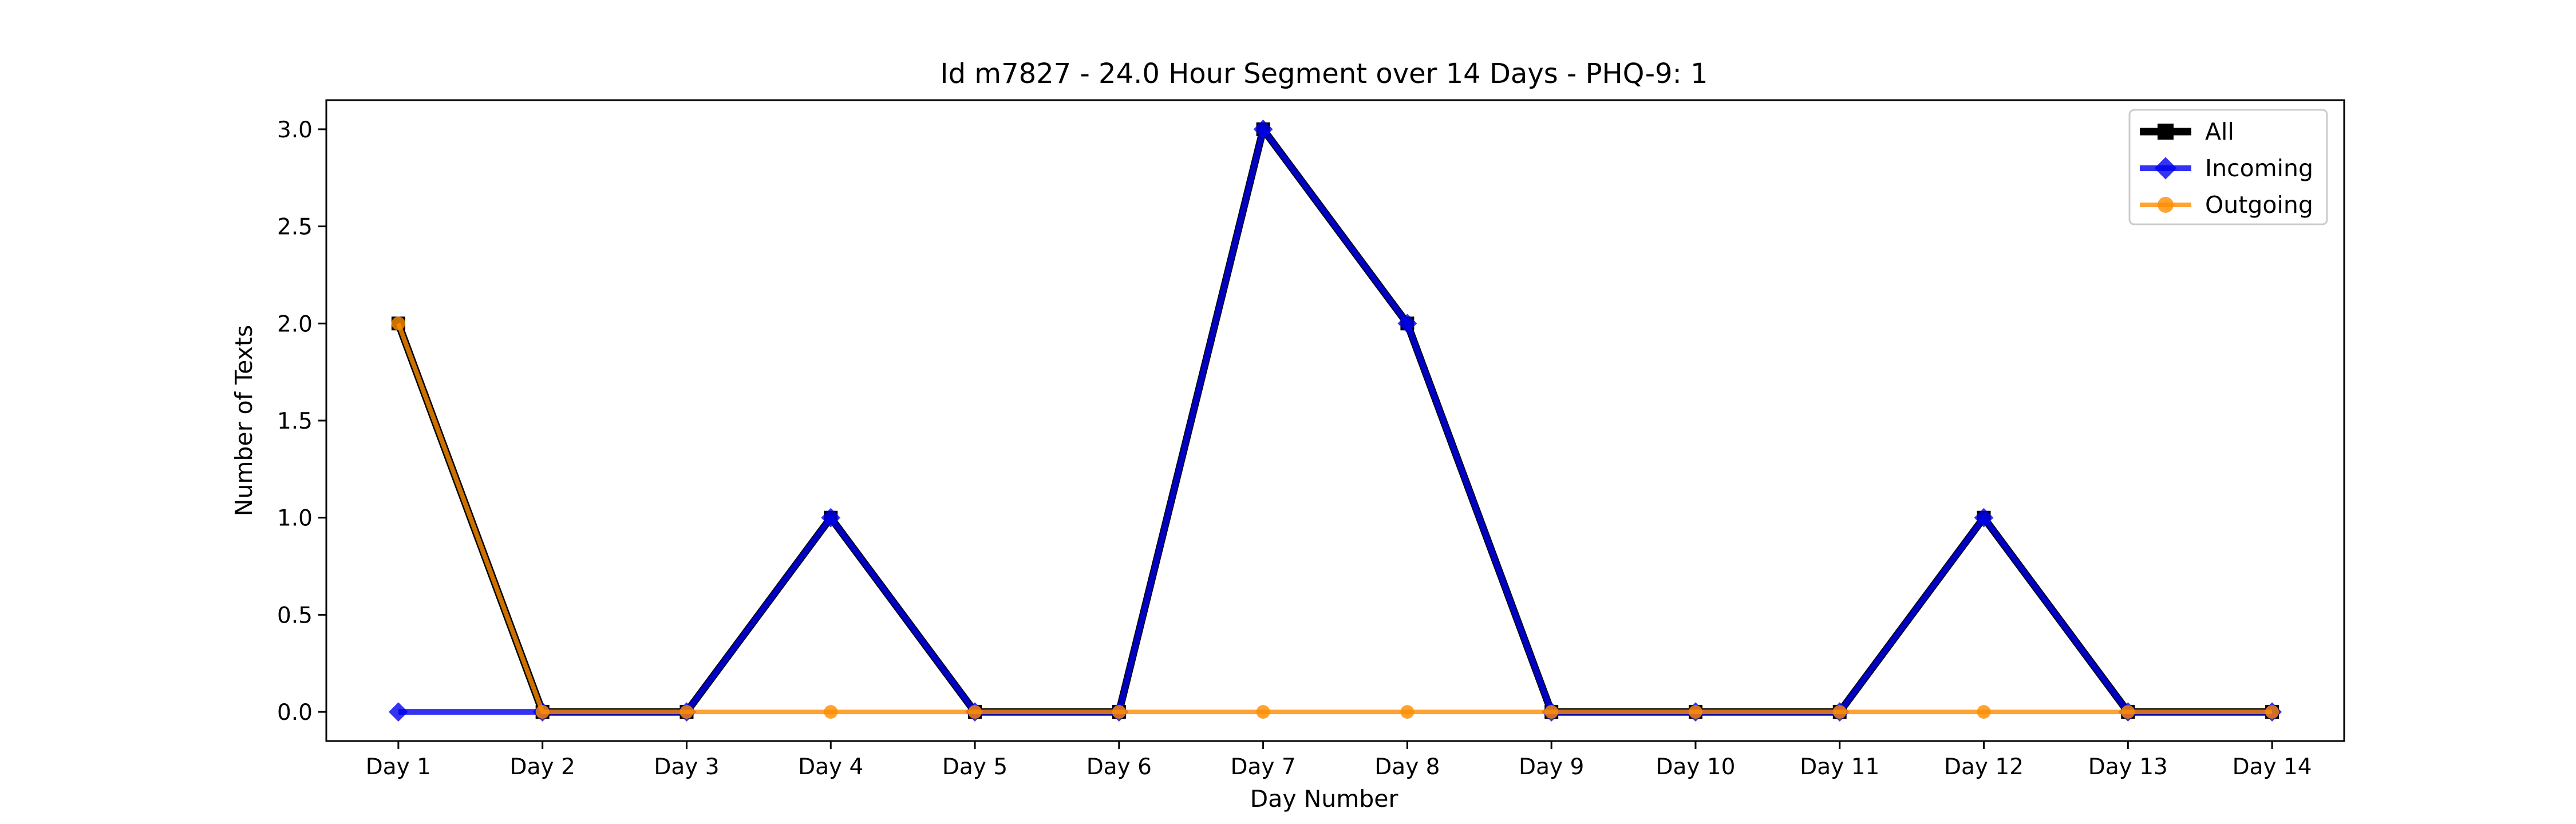 Image resolution: width=2576 pixels, height=824 pixels. Describe the element at coordinates (2259, 205) in the screenshot. I see `legend-label-outgoing: Outgoing` at that location.